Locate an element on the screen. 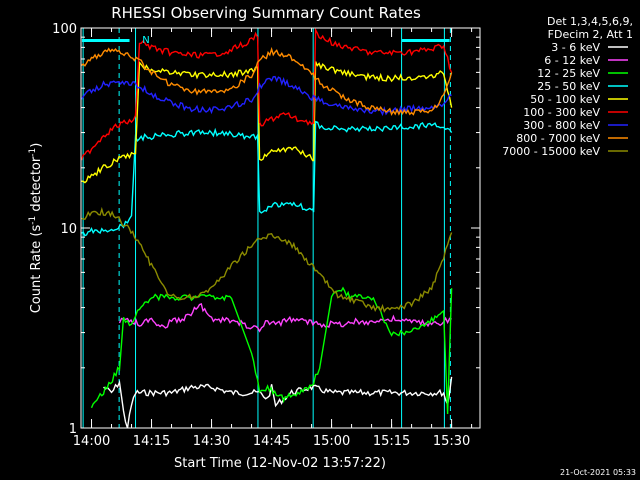 The height and width of the screenshot is (480, 640). y-axis-label: Count Rate (s-1 detector-1) is located at coordinates (36, 228).